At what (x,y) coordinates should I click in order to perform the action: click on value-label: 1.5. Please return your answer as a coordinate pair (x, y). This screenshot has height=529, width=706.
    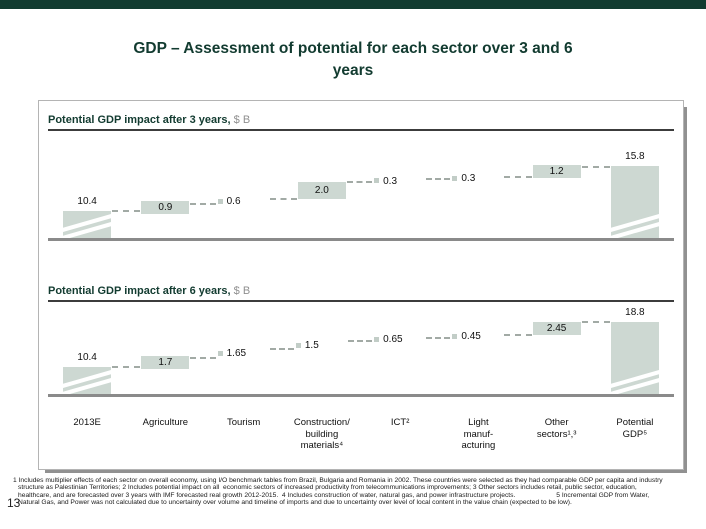
    Looking at the image, I should click on (311, 346).